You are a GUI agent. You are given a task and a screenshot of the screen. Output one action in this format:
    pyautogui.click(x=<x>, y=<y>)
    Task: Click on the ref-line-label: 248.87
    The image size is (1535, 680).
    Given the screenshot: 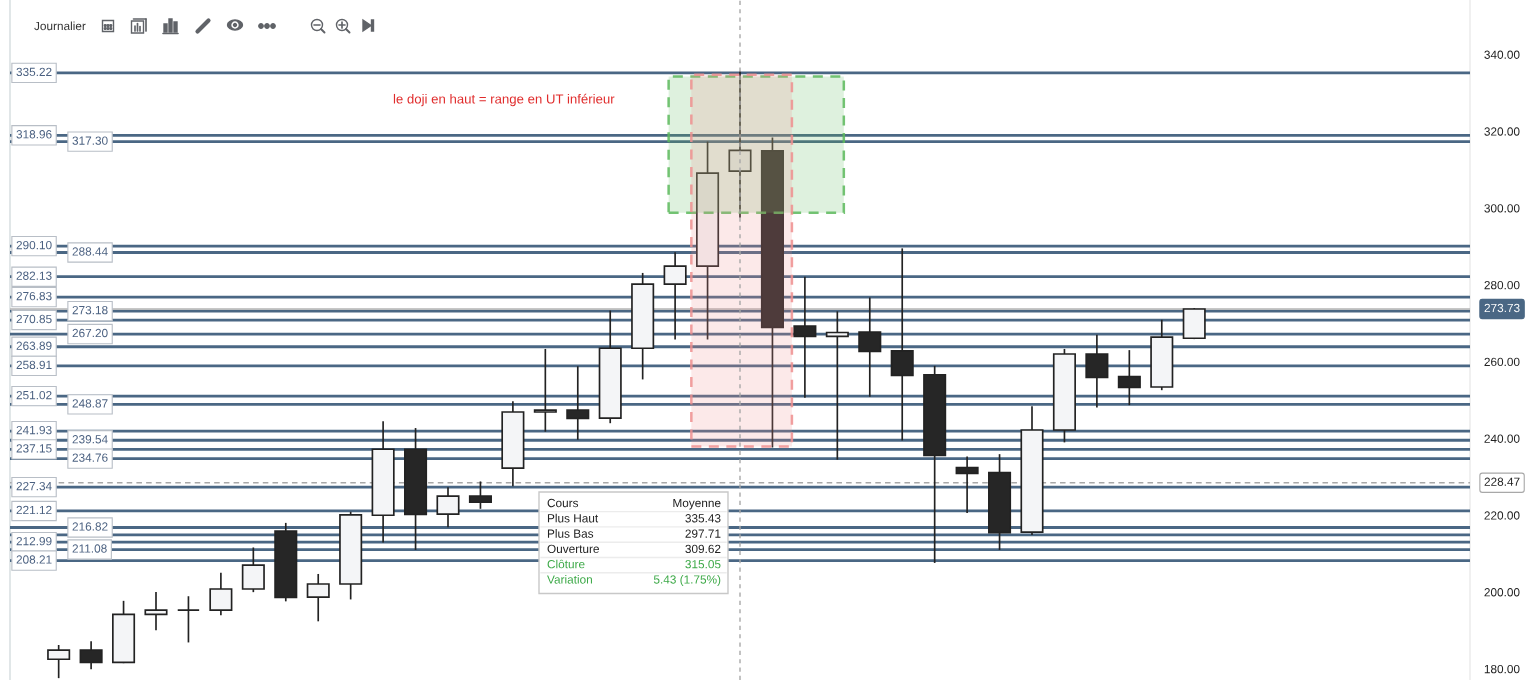 What is the action you would take?
    pyautogui.click(x=90, y=403)
    